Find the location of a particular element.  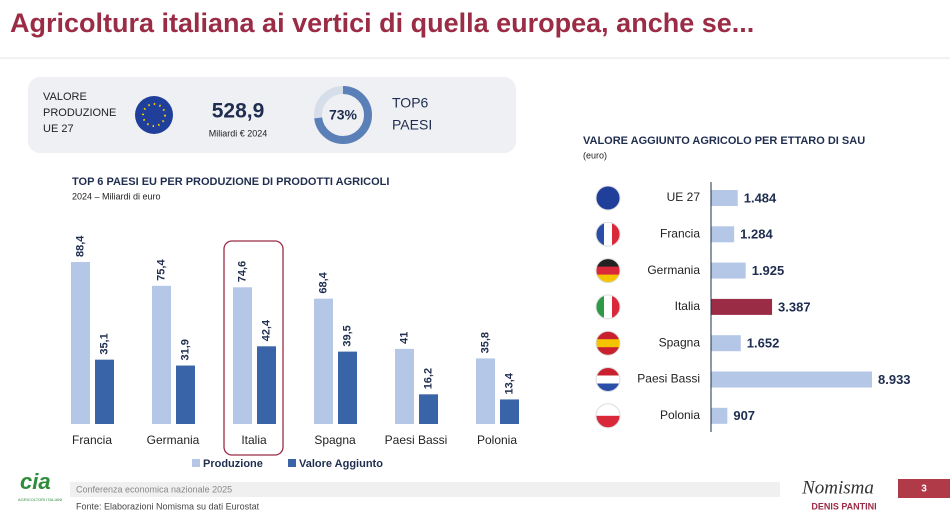

kpi-amount: 528,9 is located at coordinates (238, 111).